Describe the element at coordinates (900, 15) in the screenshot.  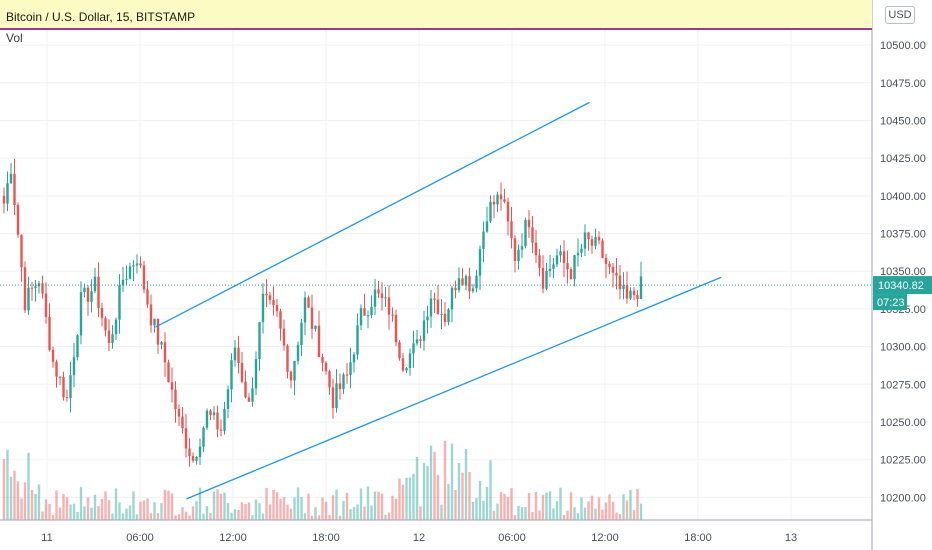
I see `currency-button: USD` at that location.